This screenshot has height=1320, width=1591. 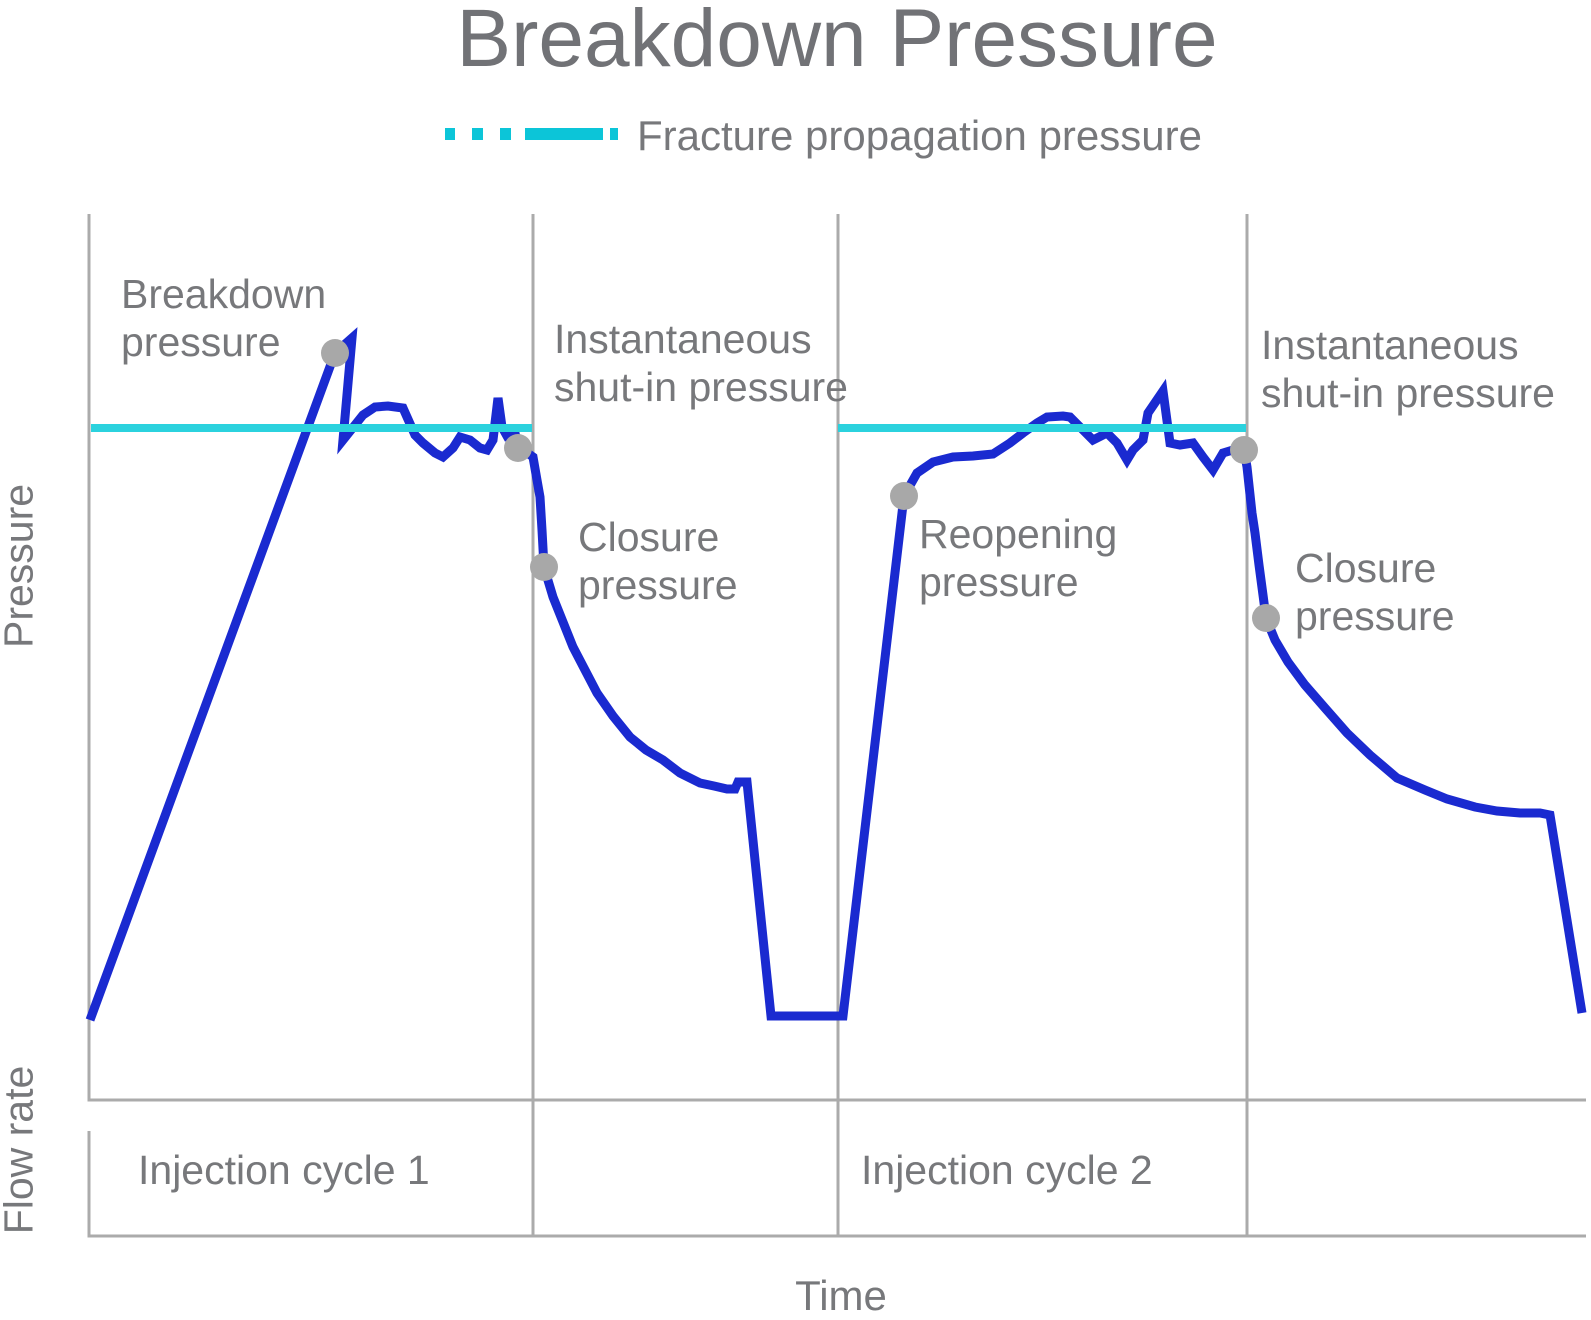 What do you see at coordinates (21, 1150) in the screenshot?
I see `y-axis-label-flow-rate: Flow rate` at bounding box center [21, 1150].